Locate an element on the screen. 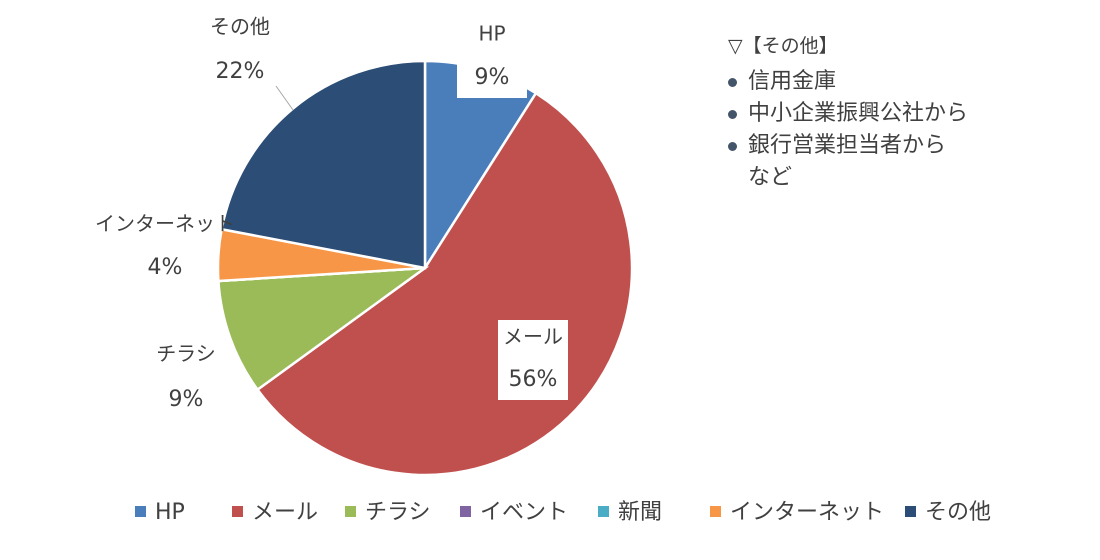 This screenshot has height=560, width=1100. annotation-title: ▽【その他】 is located at coordinates (783, 46).